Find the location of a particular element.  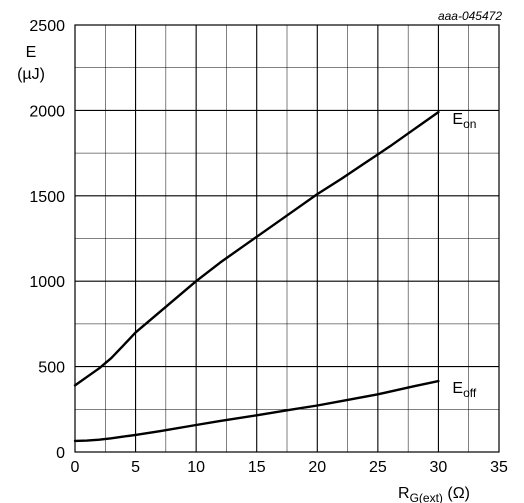

series-label-off: Eoff is located at coordinates (464, 390).